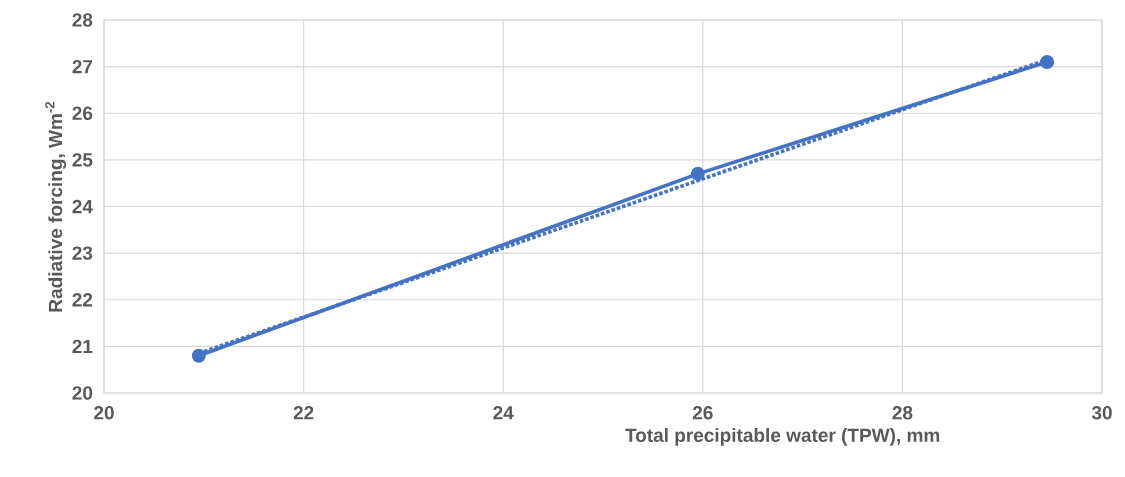 The image size is (1125, 477). Describe the element at coordinates (82, 66) in the screenshot. I see `y-tick-label: 27` at that location.